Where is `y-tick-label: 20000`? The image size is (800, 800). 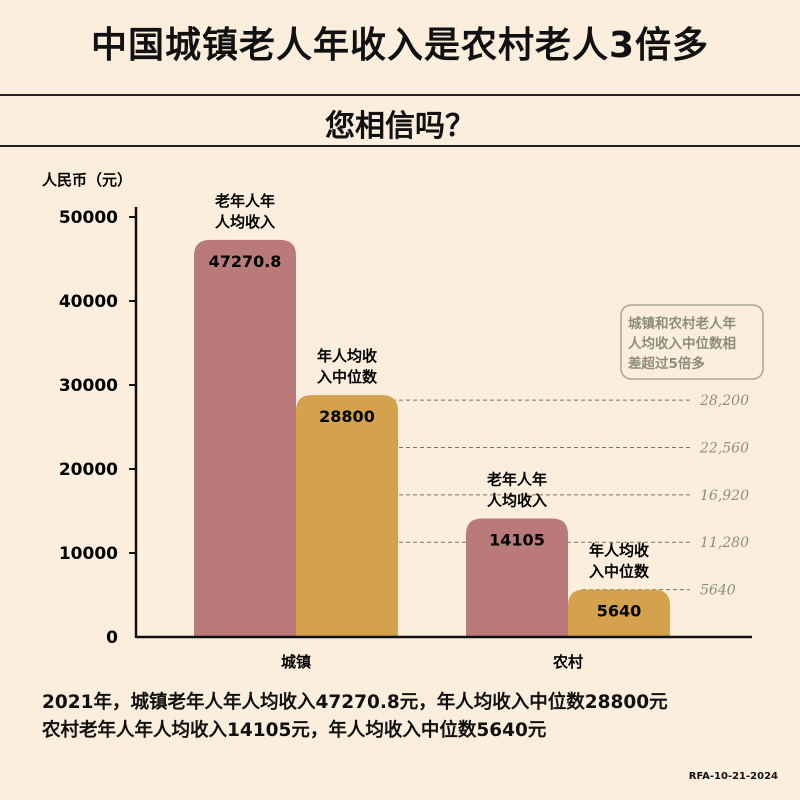
y-tick-label: 20000 is located at coordinates (88, 470).